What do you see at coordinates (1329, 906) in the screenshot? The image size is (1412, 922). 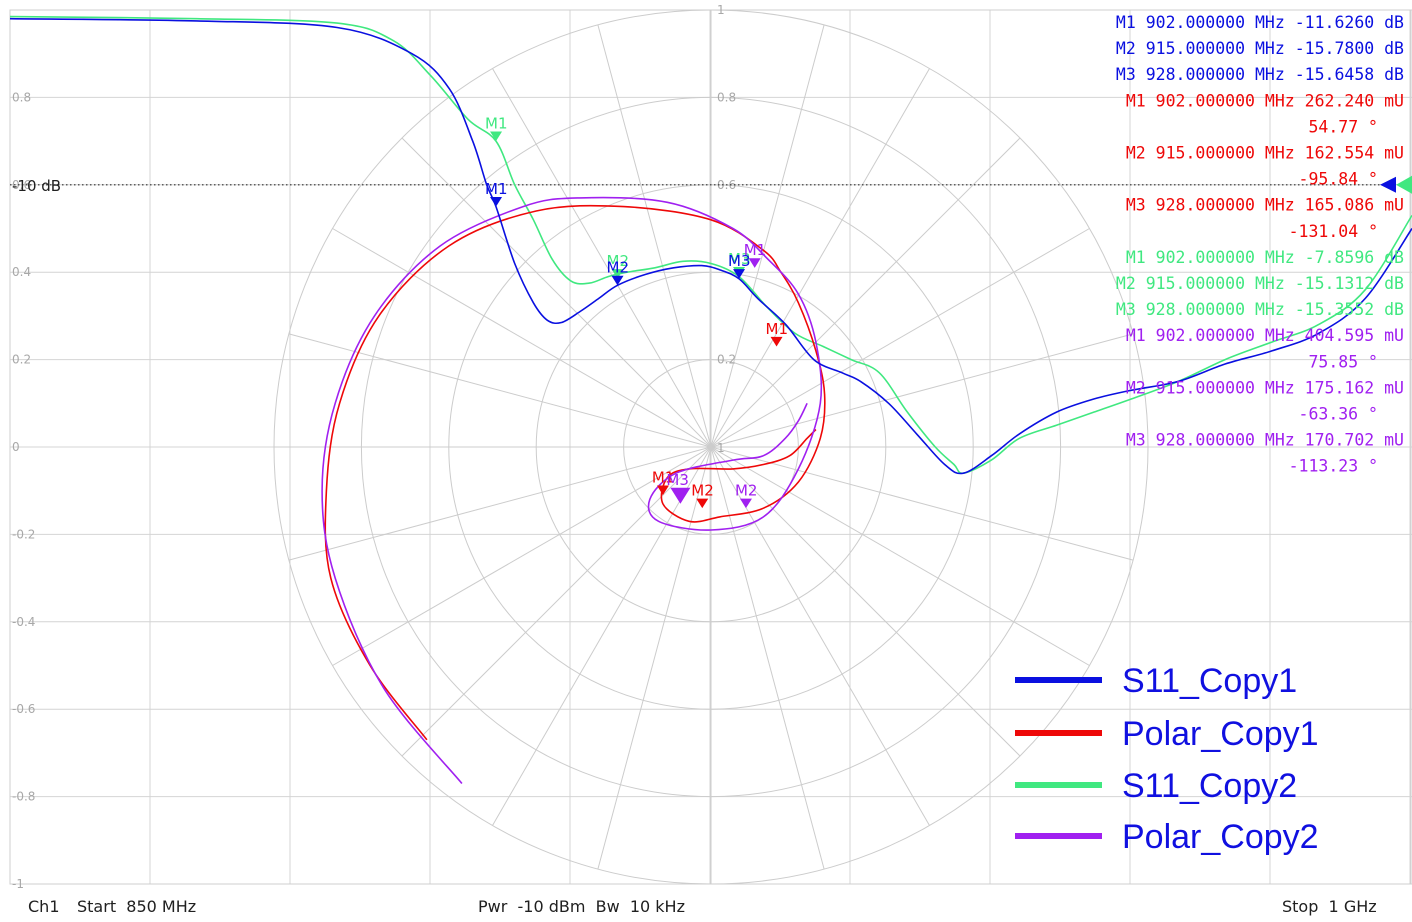 I see `footer-stop: Stop 1 GHz` at bounding box center [1329, 906].